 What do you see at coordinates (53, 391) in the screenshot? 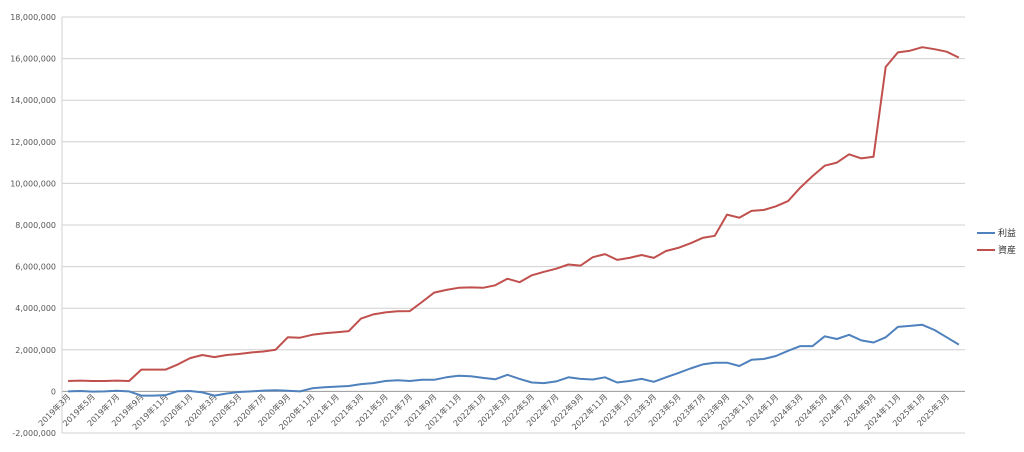
I see `y-tick-label: 0` at bounding box center [53, 391].